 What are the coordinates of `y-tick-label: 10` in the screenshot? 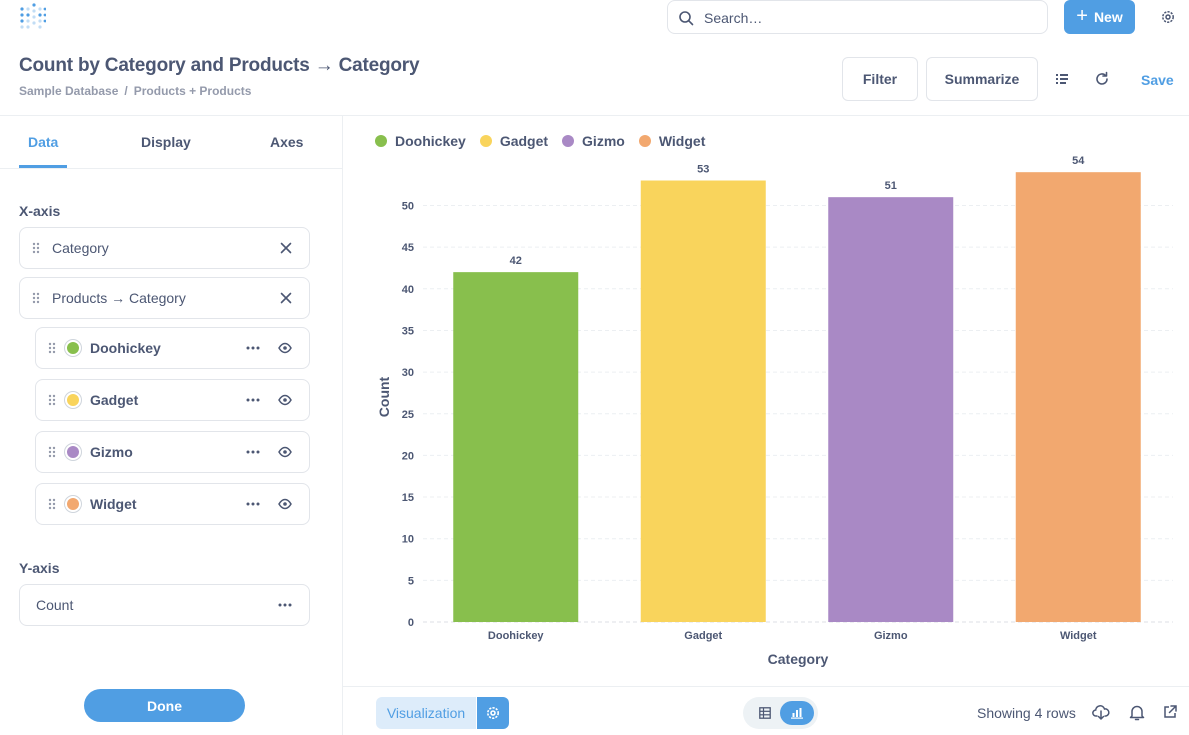 It's located at (408, 540).